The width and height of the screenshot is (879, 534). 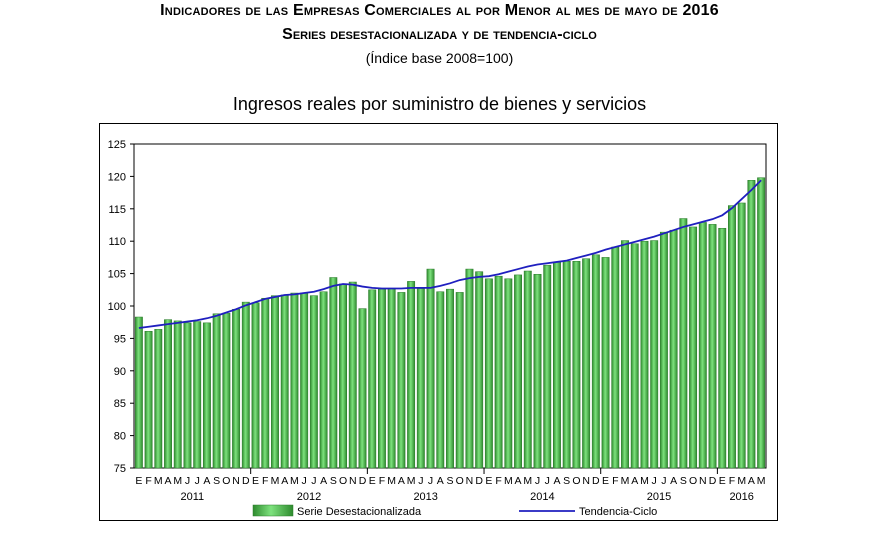 I want to click on y-tick-label: 85, so click(x=120, y=404).